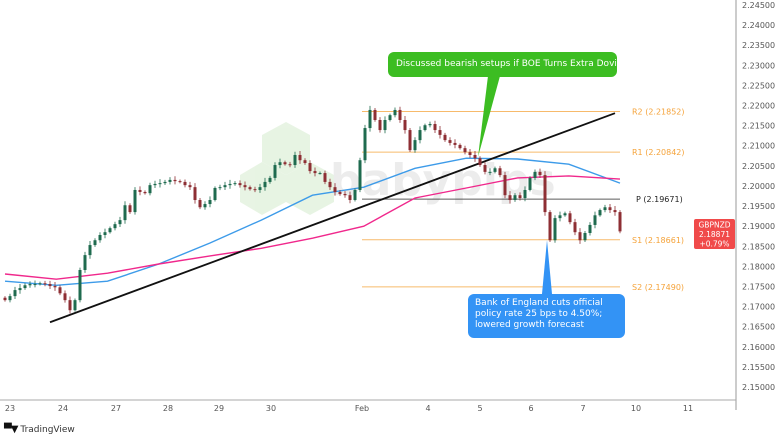 Image resolution: width=780 pixels, height=442 pixels. I want to click on price-tick-label: 2.15000, so click(758, 387).